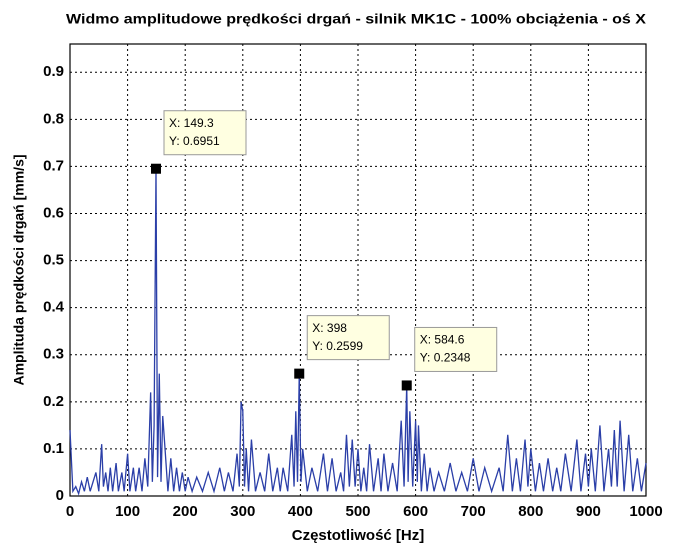 The width and height of the screenshot is (690, 558). Describe the element at coordinates (53, 448) in the screenshot. I see `y-tick-label: 0.1` at that location.